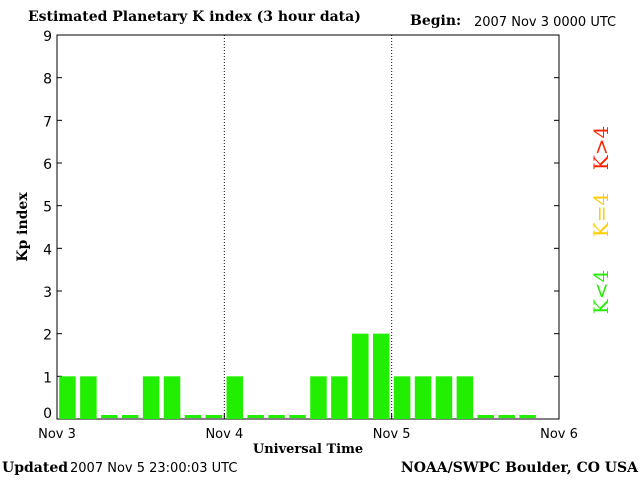 This screenshot has height=480, width=640. I want to click on y-tick-label: 9, so click(47, 37).